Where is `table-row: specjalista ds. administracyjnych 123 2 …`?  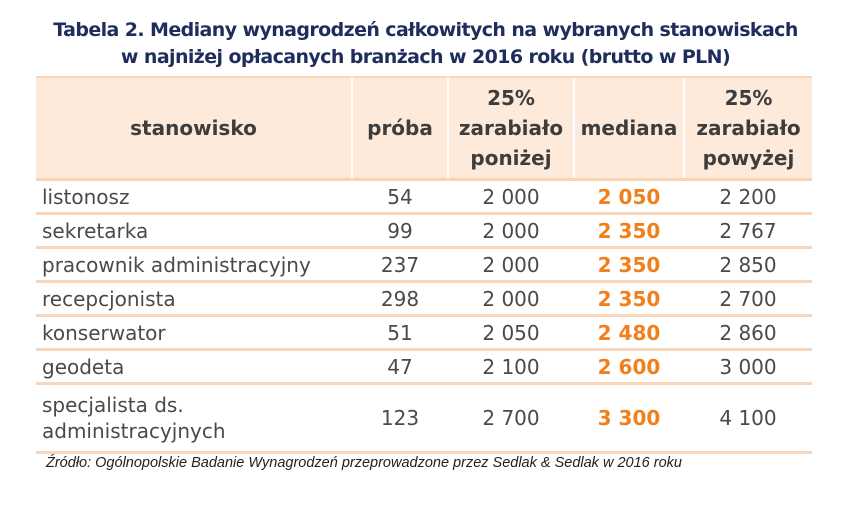 table-row: specjalista ds. administracyjnych 123 2 … is located at coordinates (424, 418).